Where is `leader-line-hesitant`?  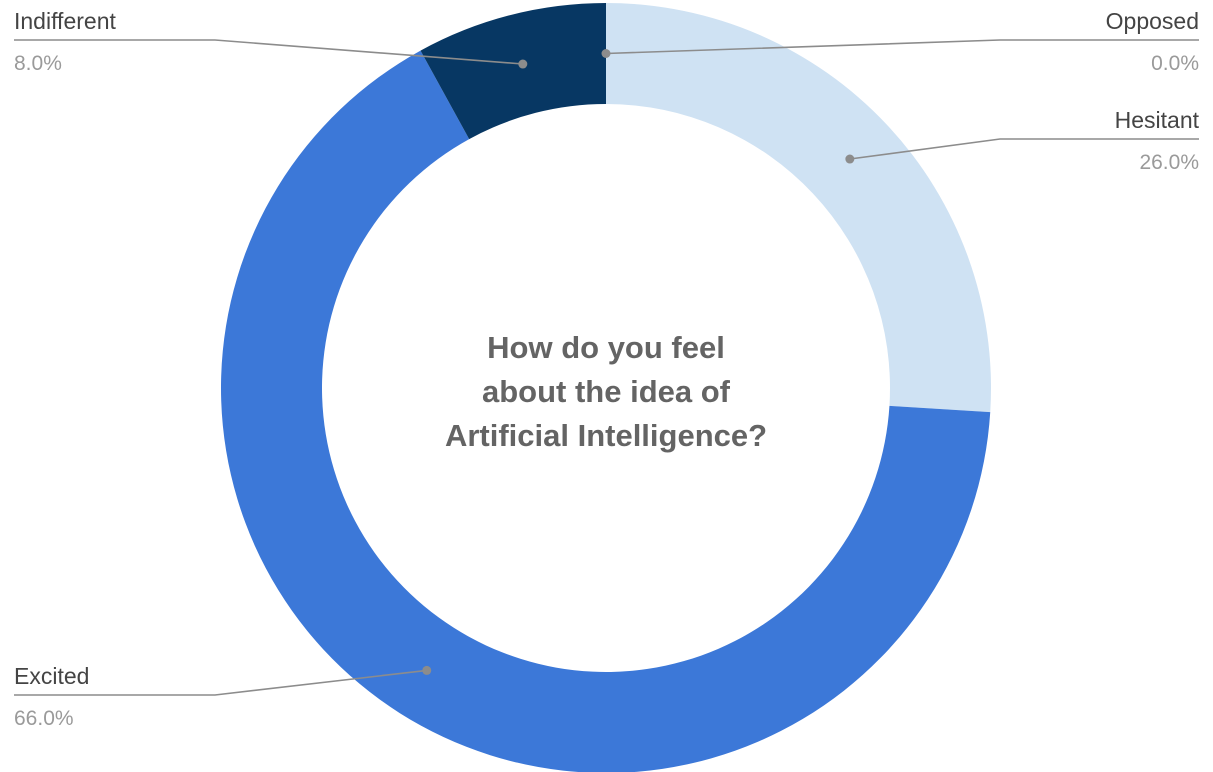 leader-line-hesitant is located at coordinates (1024, 149).